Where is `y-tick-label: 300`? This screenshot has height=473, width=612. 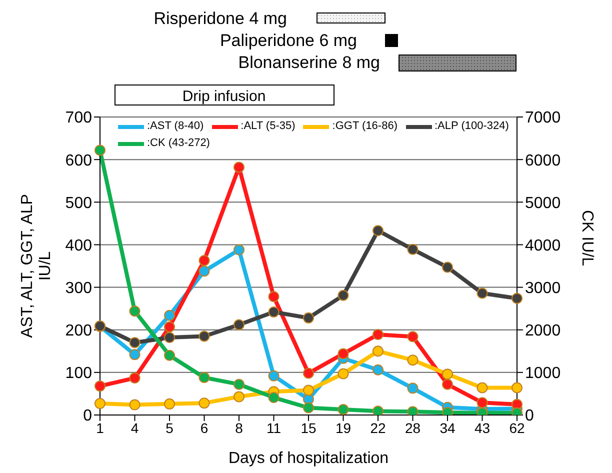 y-tick-label: 300 is located at coordinates (78, 288).